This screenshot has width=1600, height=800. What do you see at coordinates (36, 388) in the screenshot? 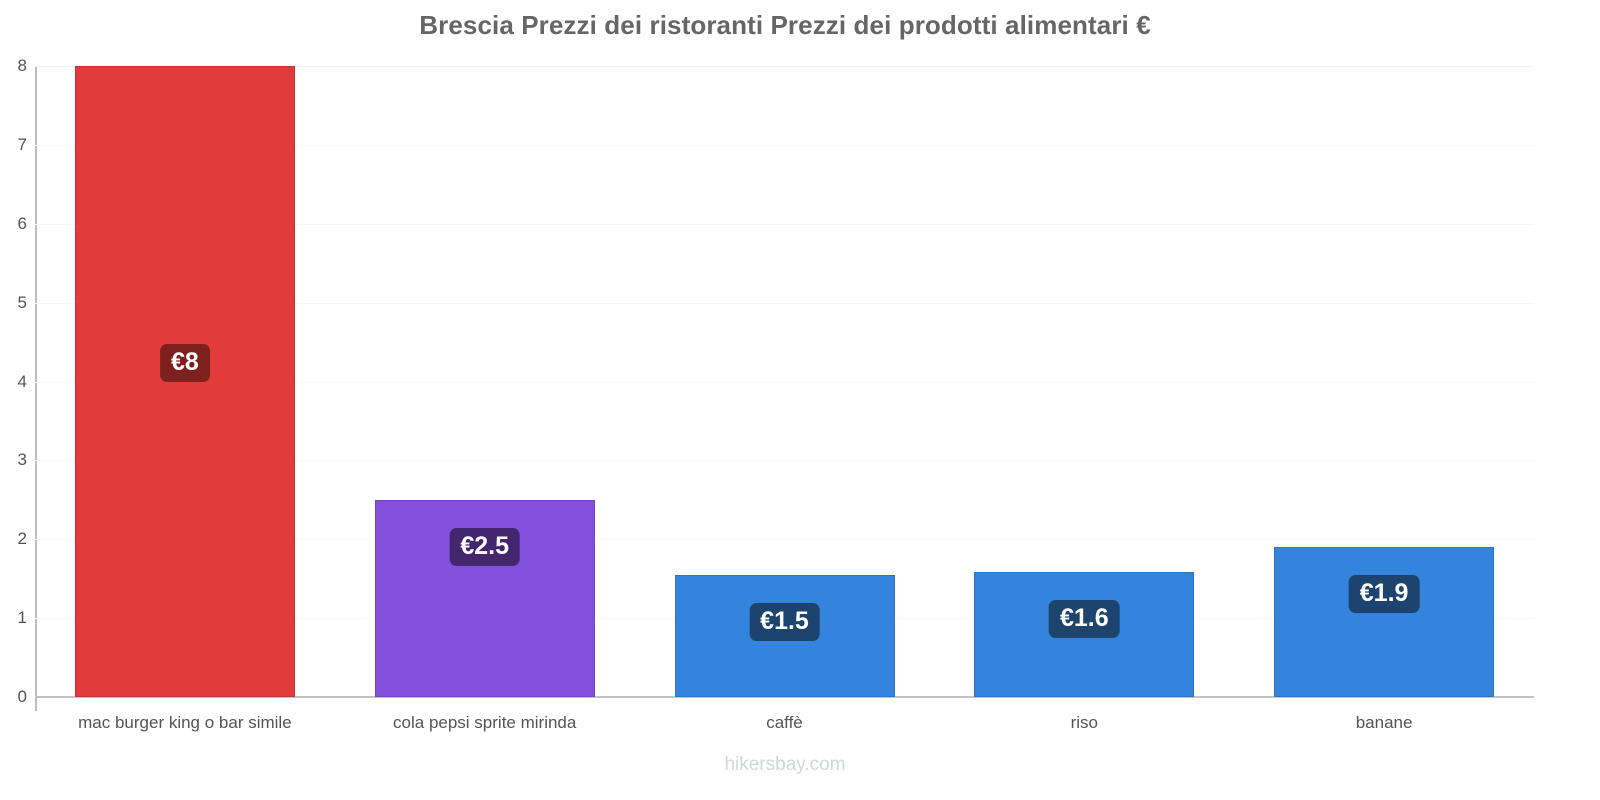
I see `y-axis-line` at bounding box center [36, 388].